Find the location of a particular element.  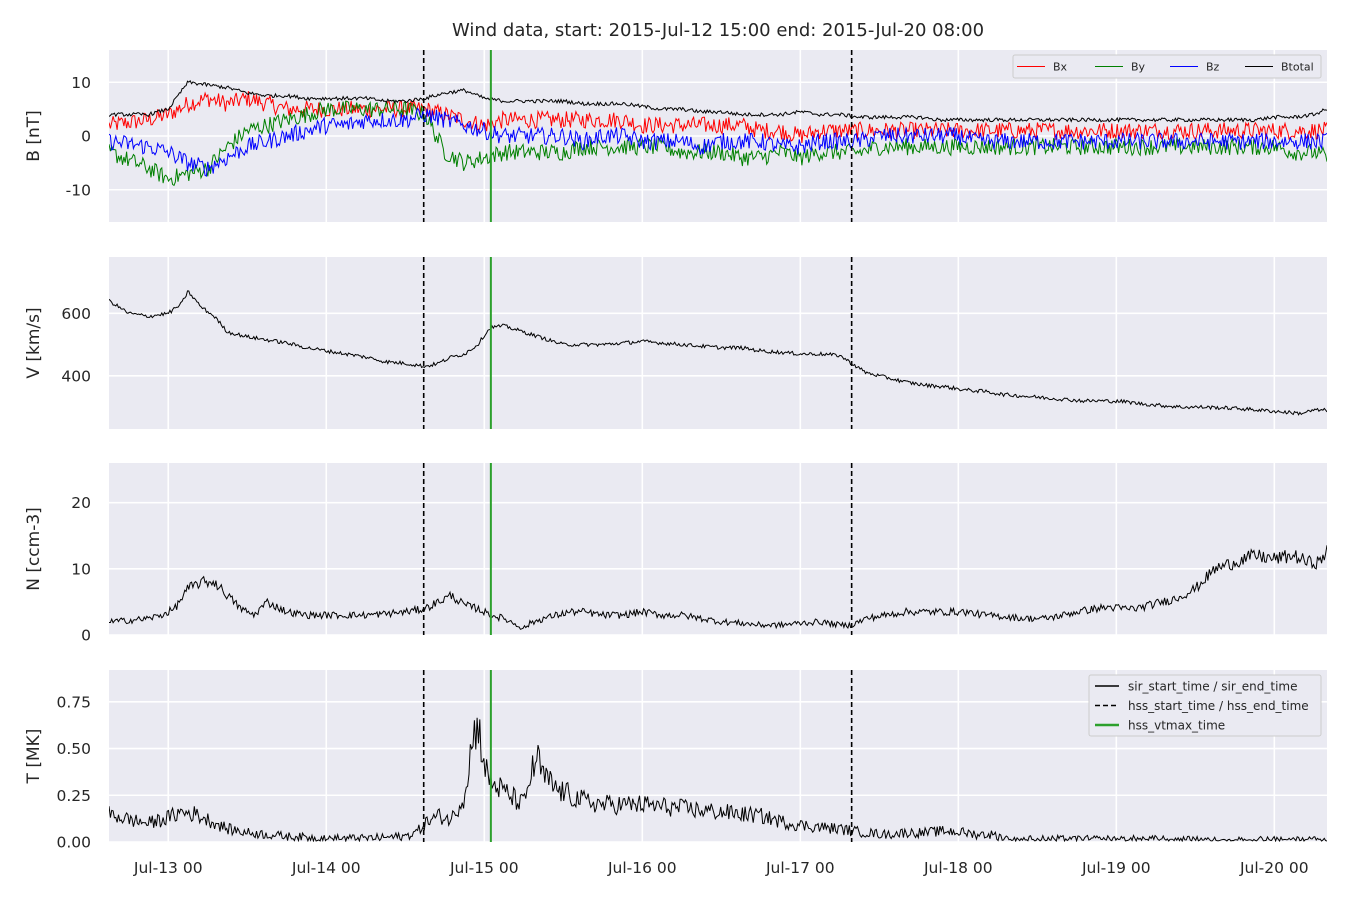

legend-label-btotal: Btotal is located at coordinates (1297, 67).